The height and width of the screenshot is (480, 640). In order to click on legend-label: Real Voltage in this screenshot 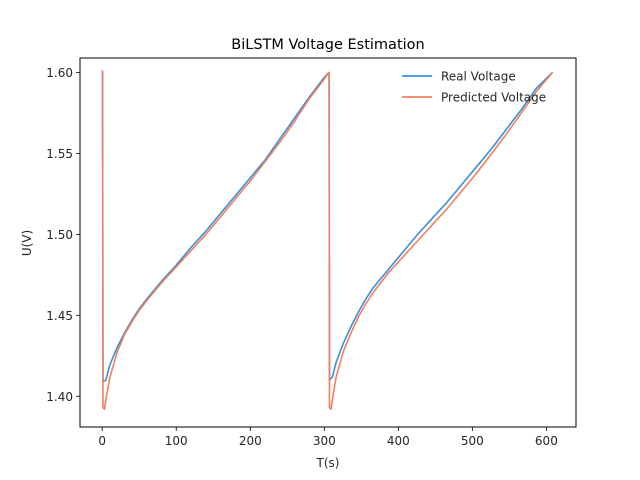, I will do `click(478, 77)`.